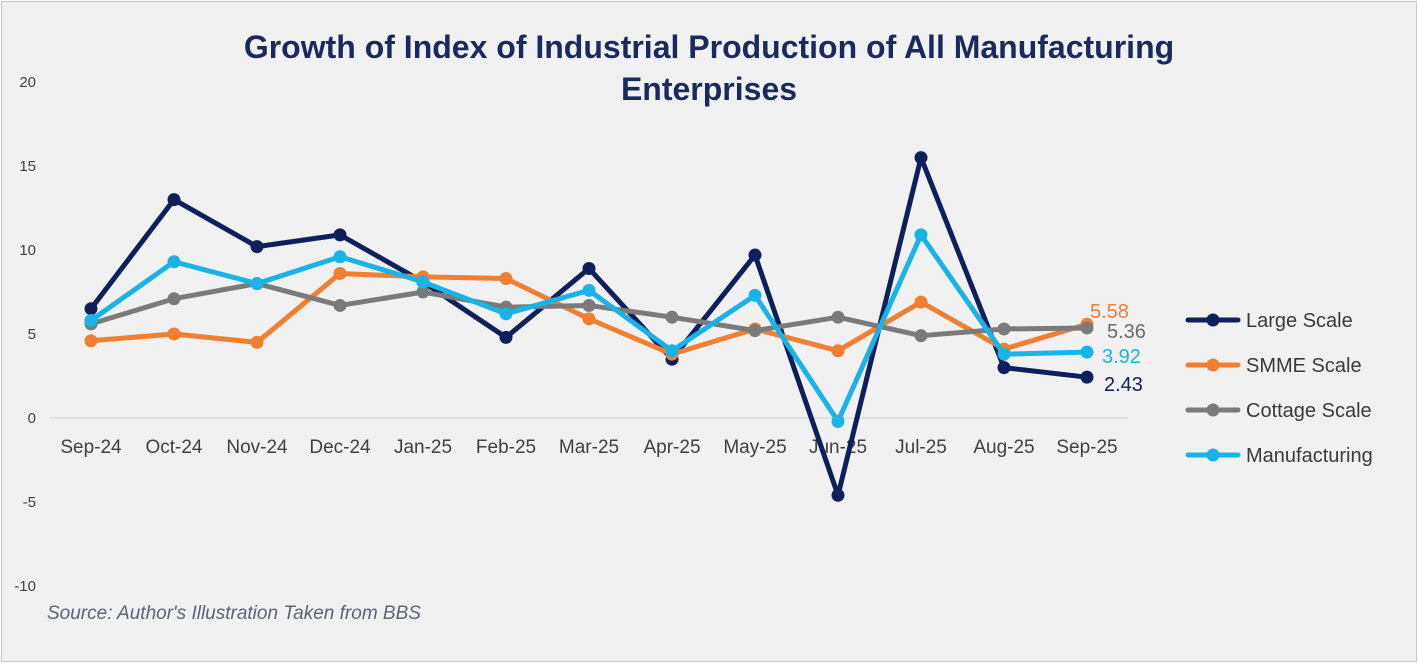 The height and width of the screenshot is (663, 1418). Describe the element at coordinates (1086, 447) in the screenshot. I see `x-tick-label: Sep-25` at that location.